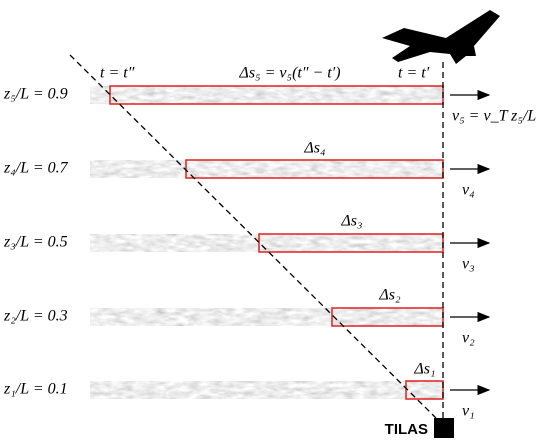  Describe the element at coordinates (35, 242) in the screenshot. I see `height-label: z₃/L = 0.5` at that location.